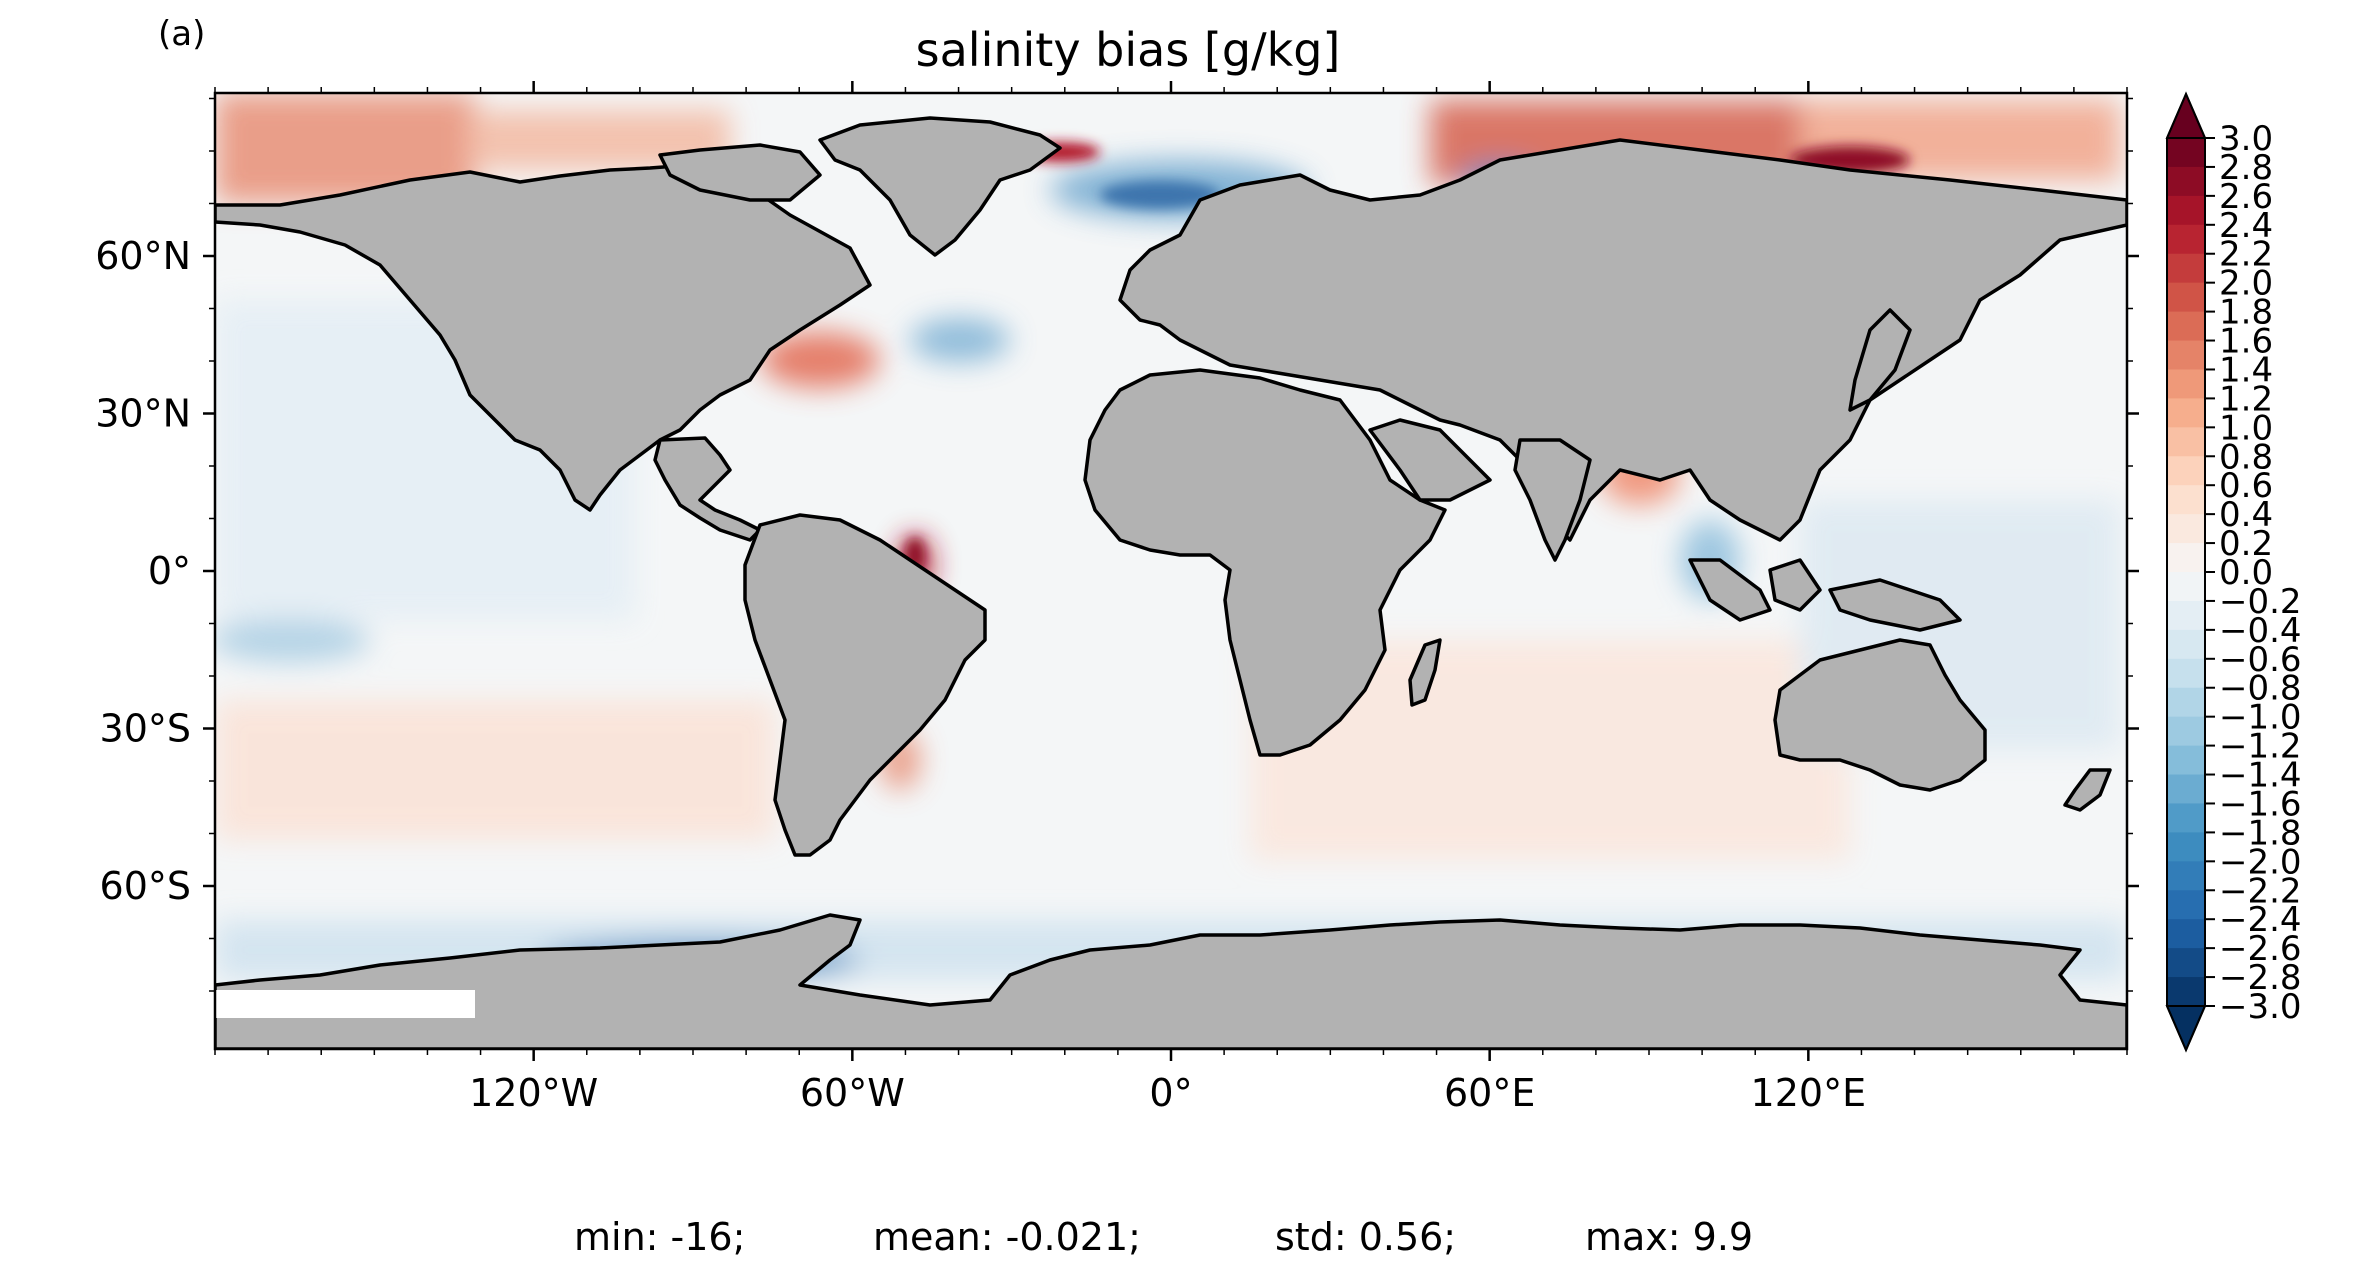 The width and height of the screenshot is (2362, 1263). What do you see at coordinates (940, 186) in the screenshot?
I see `greenland` at bounding box center [940, 186].